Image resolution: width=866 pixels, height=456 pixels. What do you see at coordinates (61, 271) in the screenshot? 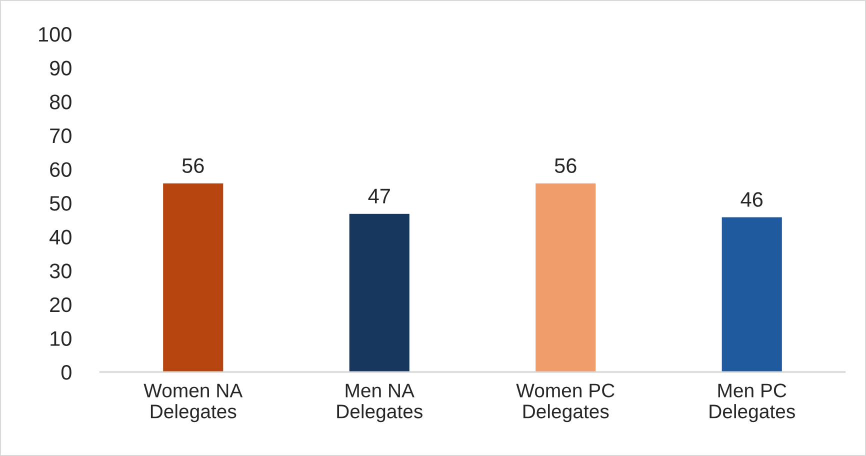
I see `y-tick-label: 30` at bounding box center [61, 271].